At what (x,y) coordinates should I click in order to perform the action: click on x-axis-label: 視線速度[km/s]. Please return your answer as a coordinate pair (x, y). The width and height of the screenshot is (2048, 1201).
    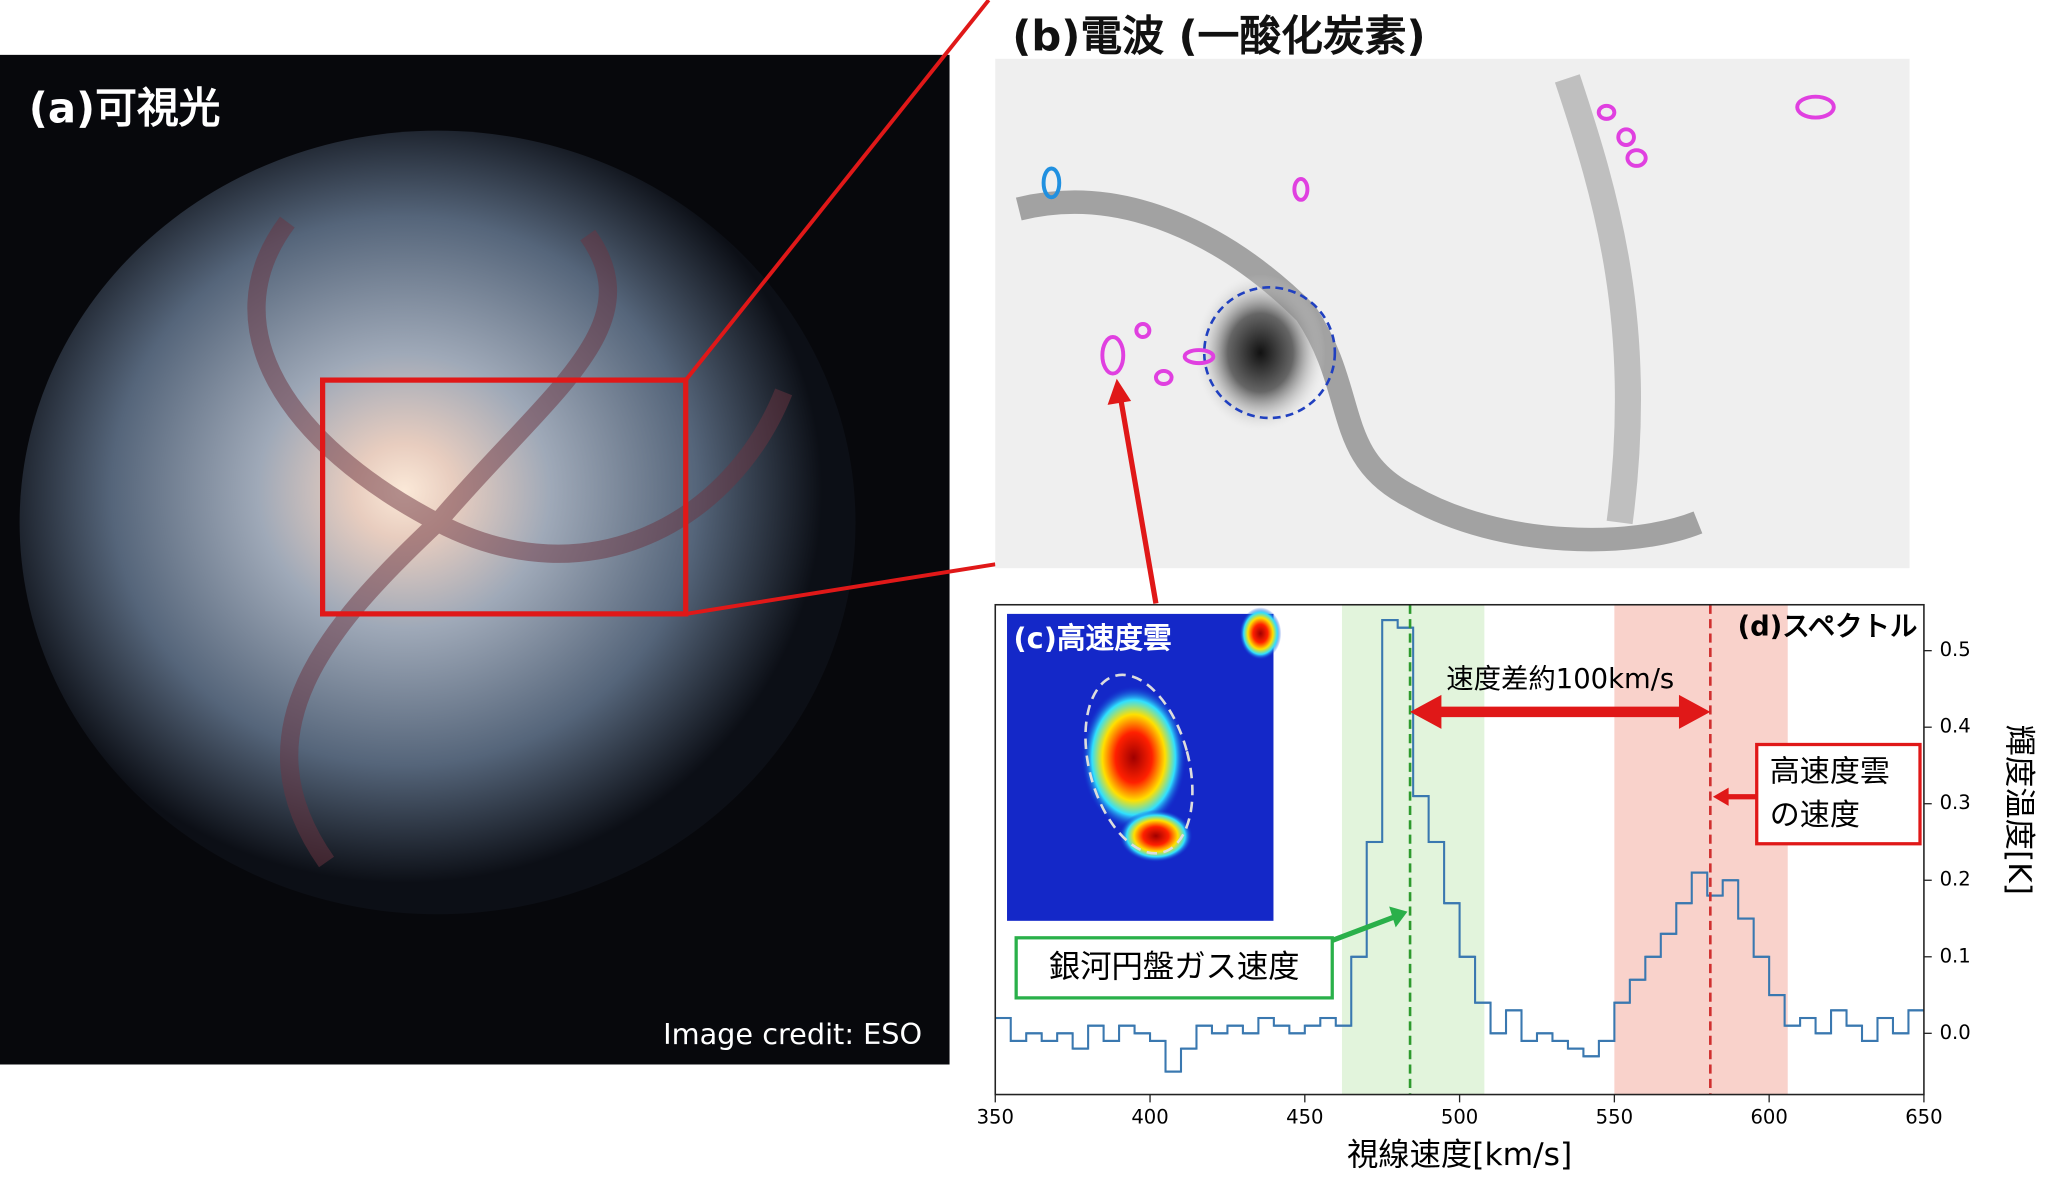
    Looking at the image, I should click on (1459, 1155).